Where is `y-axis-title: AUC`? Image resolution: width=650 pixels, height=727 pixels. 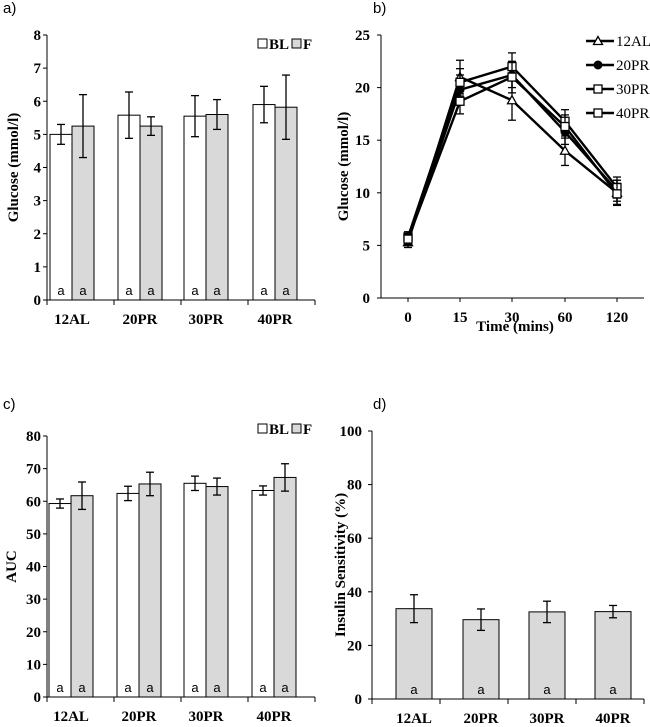 y-axis-title: AUC is located at coordinates (12, 566).